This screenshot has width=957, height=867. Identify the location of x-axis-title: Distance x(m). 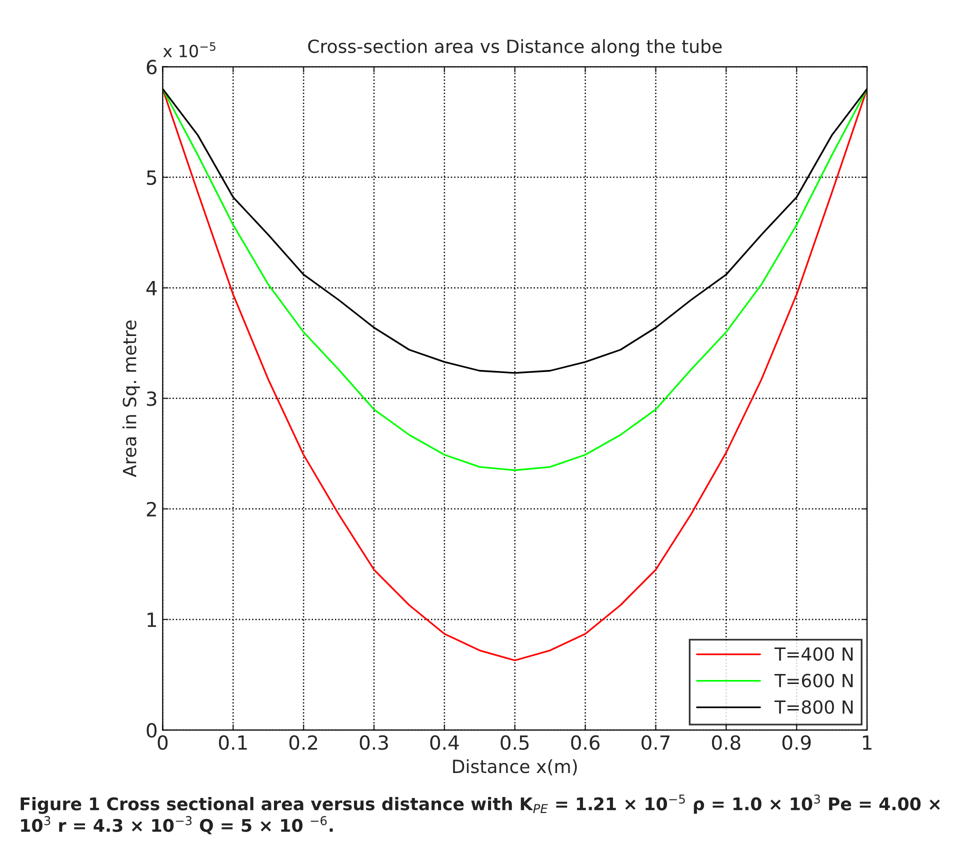
(515, 767).